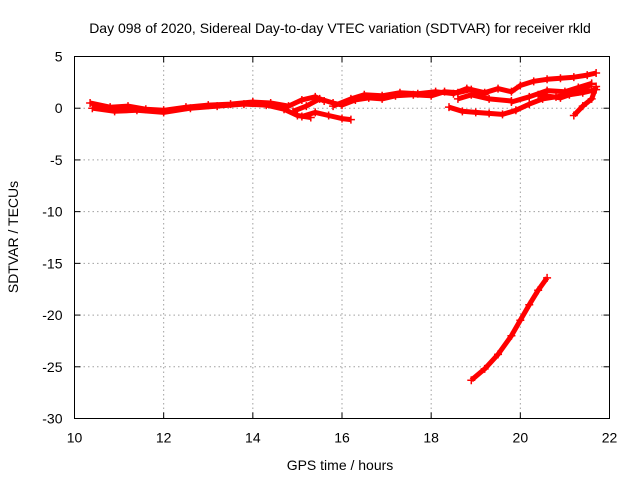 This screenshot has width=640, height=480. I want to click on series-track-descending, so click(509, 329).